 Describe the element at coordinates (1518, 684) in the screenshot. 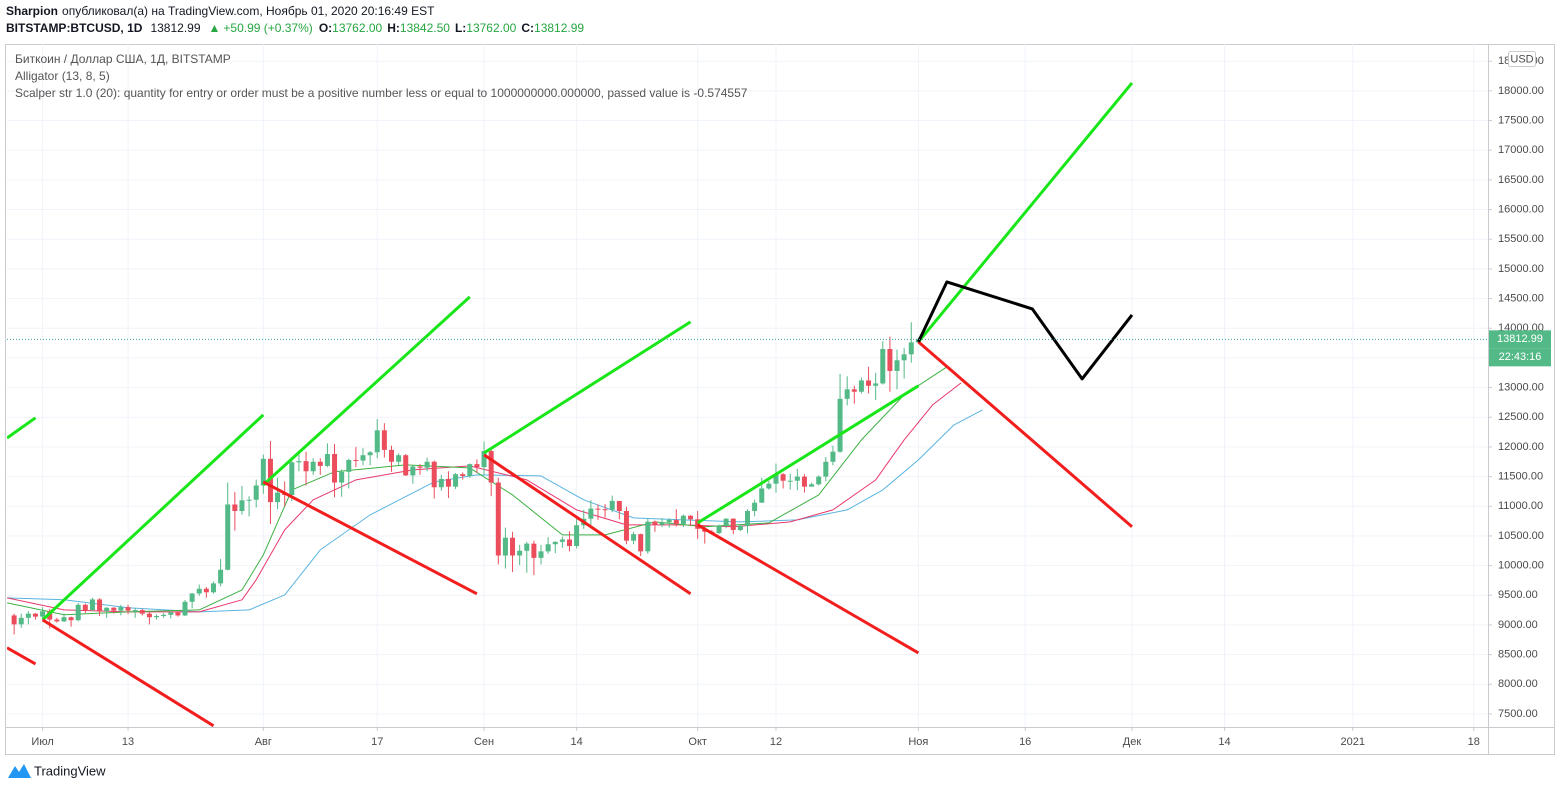

I see `y-tick-label: 8000.00` at that location.